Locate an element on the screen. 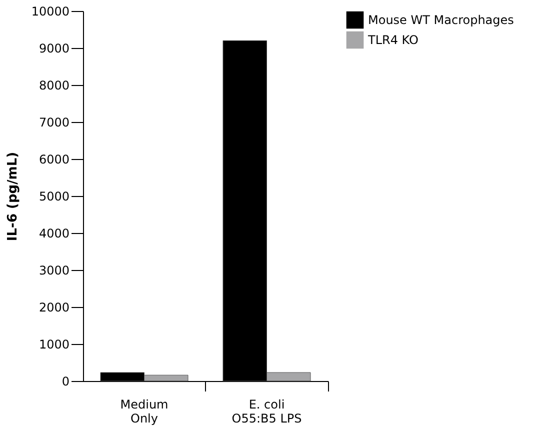  legend-label: TLR4 KO is located at coordinates (392, 40).